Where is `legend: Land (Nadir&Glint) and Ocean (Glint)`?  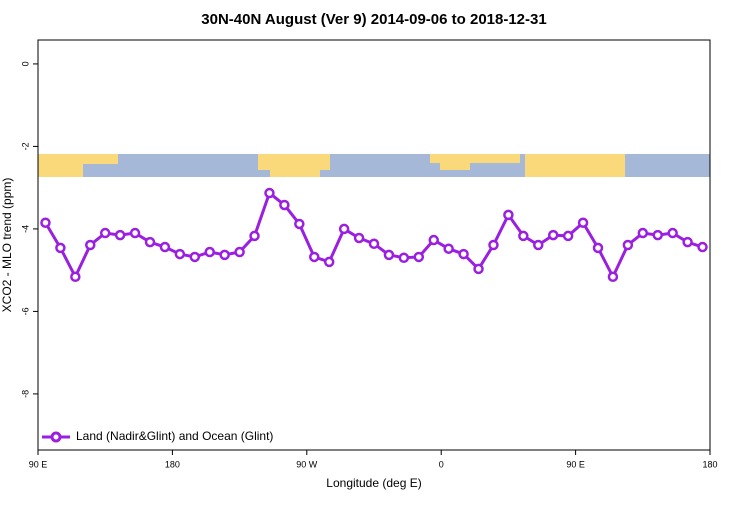 legend: Land (Nadir&Glint) and Ocean (Glint) is located at coordinates (157, 436).